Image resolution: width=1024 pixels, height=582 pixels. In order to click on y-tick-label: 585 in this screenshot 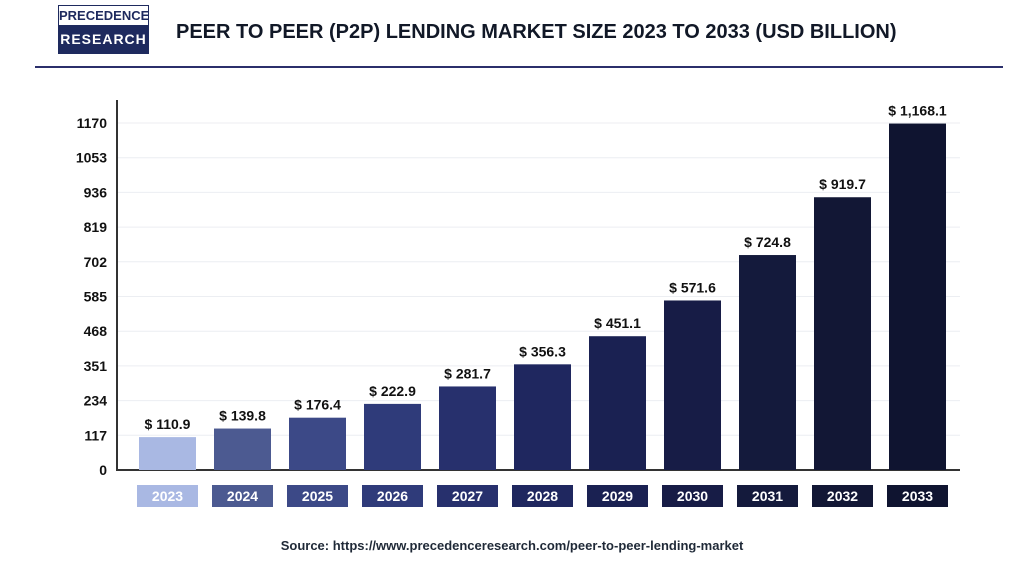, I will do `click(96, 297)`.